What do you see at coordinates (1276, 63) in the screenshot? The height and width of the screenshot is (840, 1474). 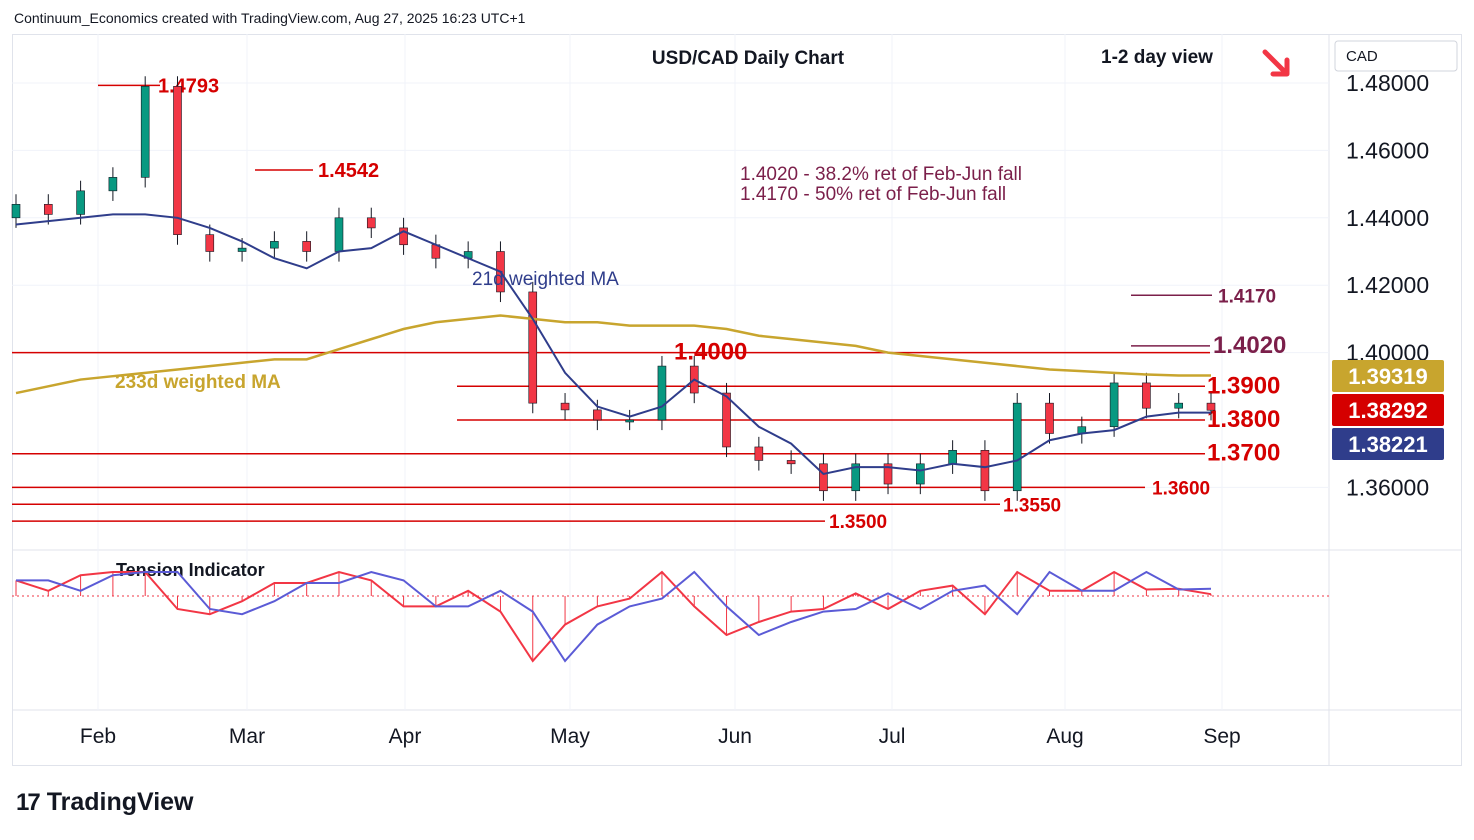 I see `down-arrow-icon` at bounding box center [1276, 63].